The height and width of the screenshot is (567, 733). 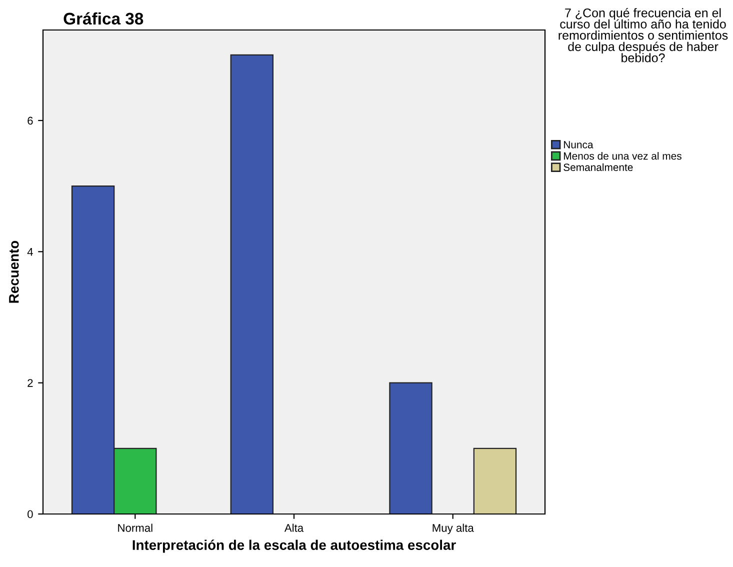 What do you see at coordinates (30, 120) in the screenshot?
I see `y-tick-label: 6` at bounding box center [30, 120].